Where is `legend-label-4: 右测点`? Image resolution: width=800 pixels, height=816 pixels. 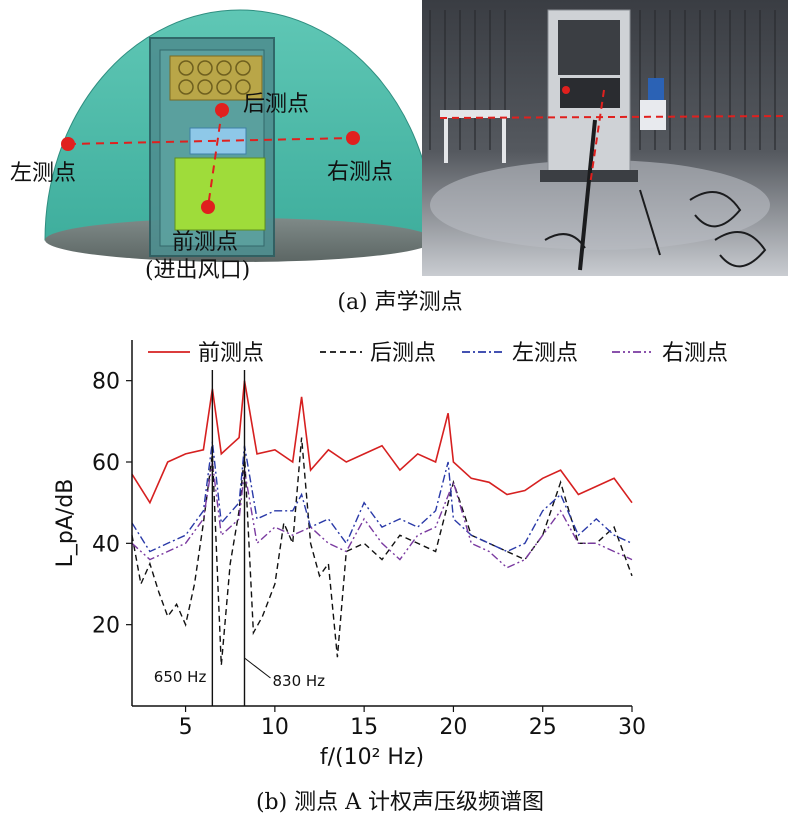 legend-label-4: 右测点 is located at coordinates (695, 353).